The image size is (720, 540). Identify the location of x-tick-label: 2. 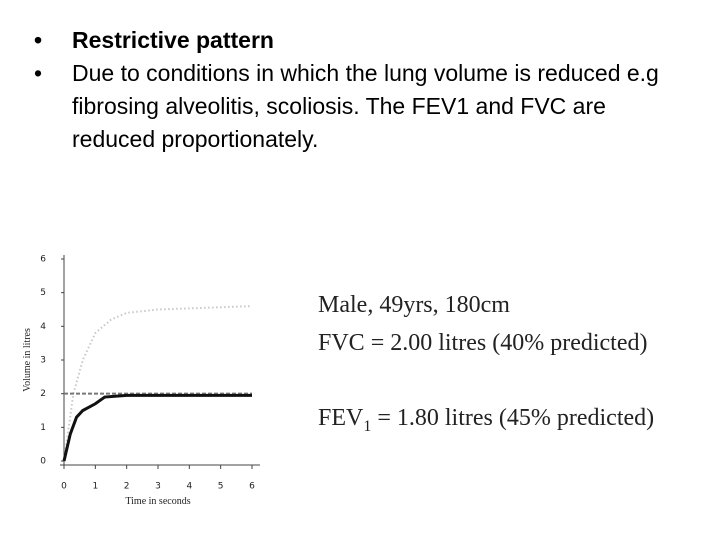
(127, 487).